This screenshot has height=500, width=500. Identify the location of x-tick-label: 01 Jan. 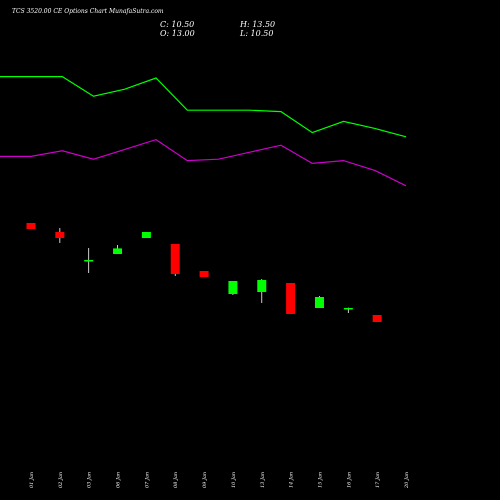
(32, 480).